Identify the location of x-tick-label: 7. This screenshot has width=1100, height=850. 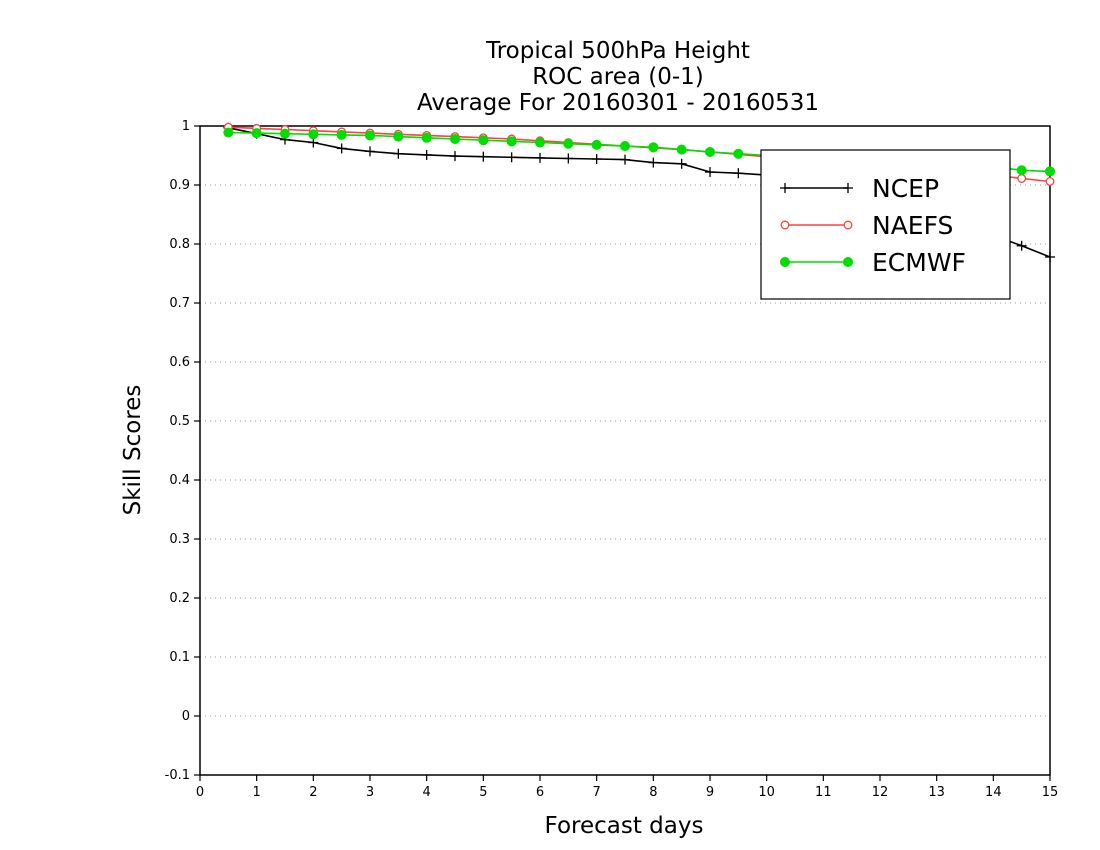
(597, 792).